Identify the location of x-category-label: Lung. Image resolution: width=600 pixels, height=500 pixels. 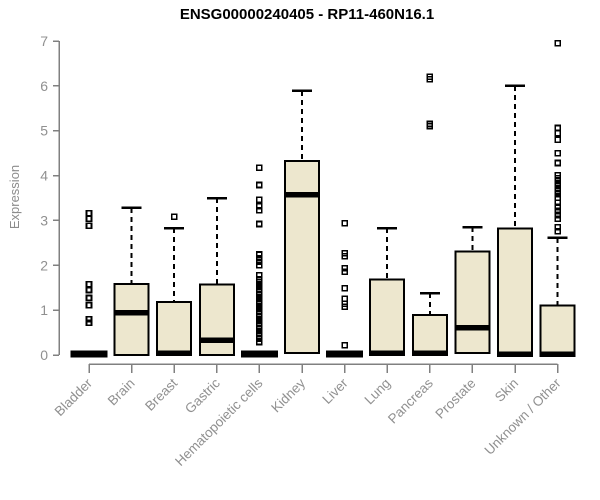
(377, 392).